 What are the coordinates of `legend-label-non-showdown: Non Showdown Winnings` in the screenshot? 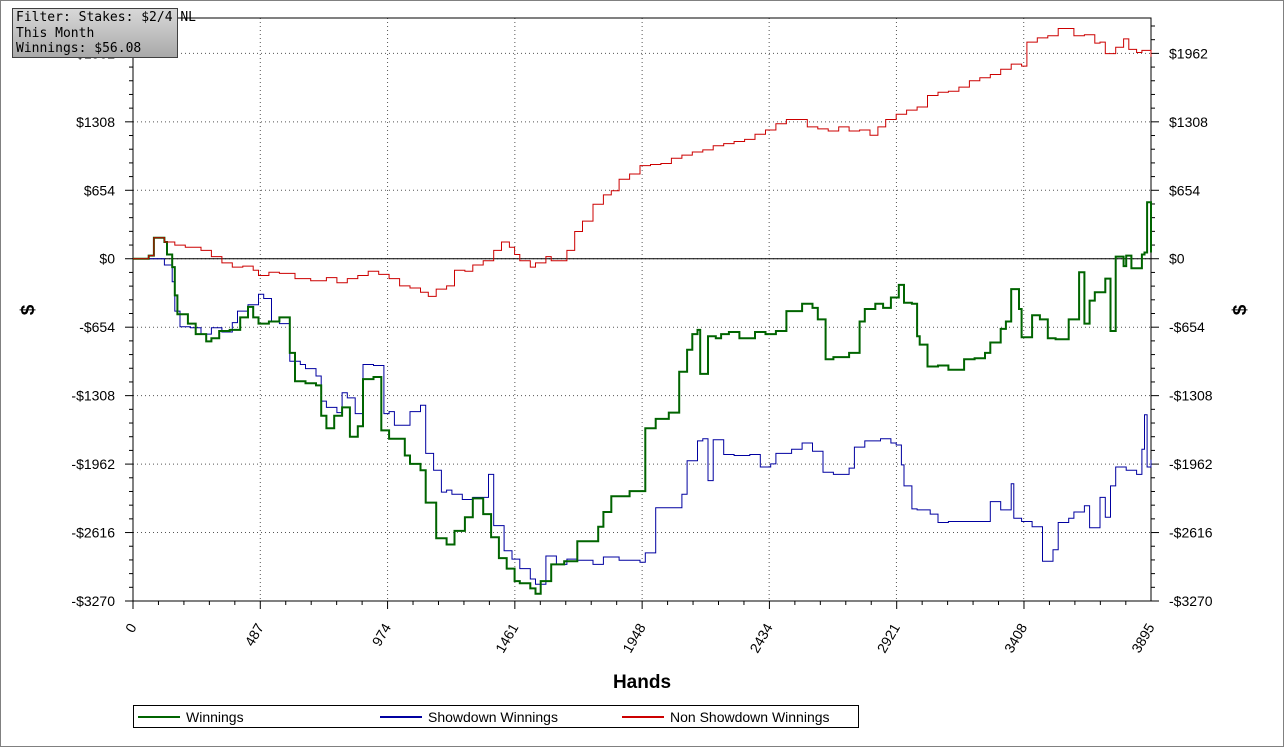 It's located at (750, 717).